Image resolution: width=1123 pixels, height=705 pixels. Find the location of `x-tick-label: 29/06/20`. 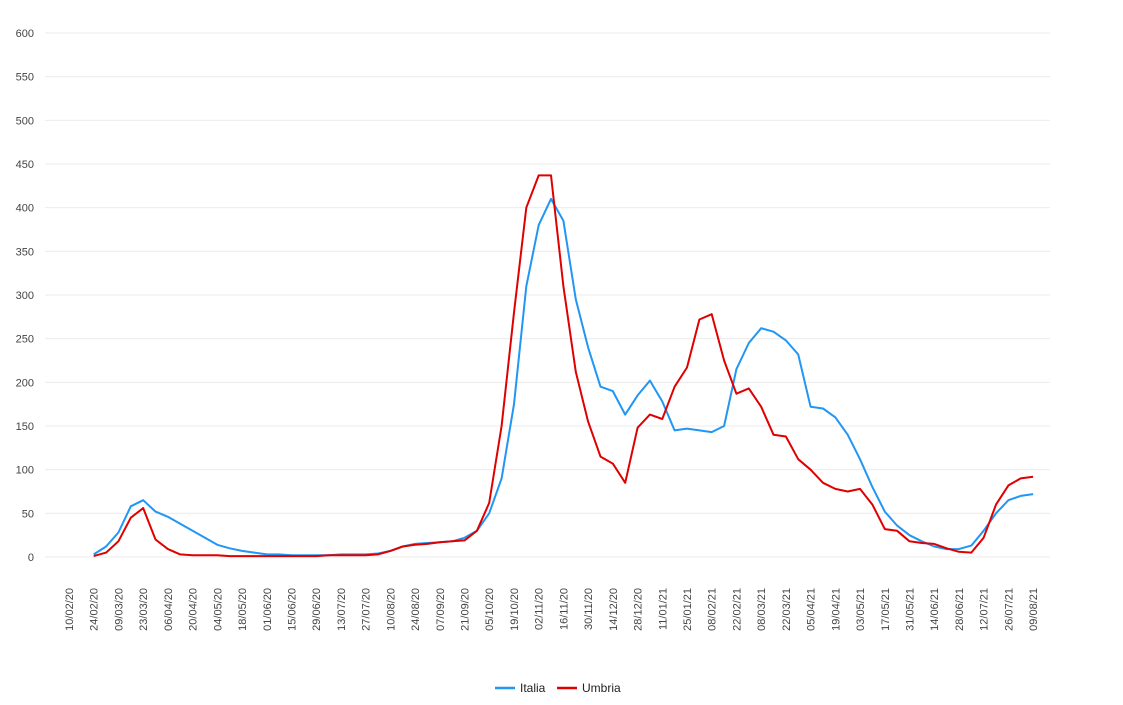

x-tick-label: 29/06/20 is located at coordinates (317, 609).